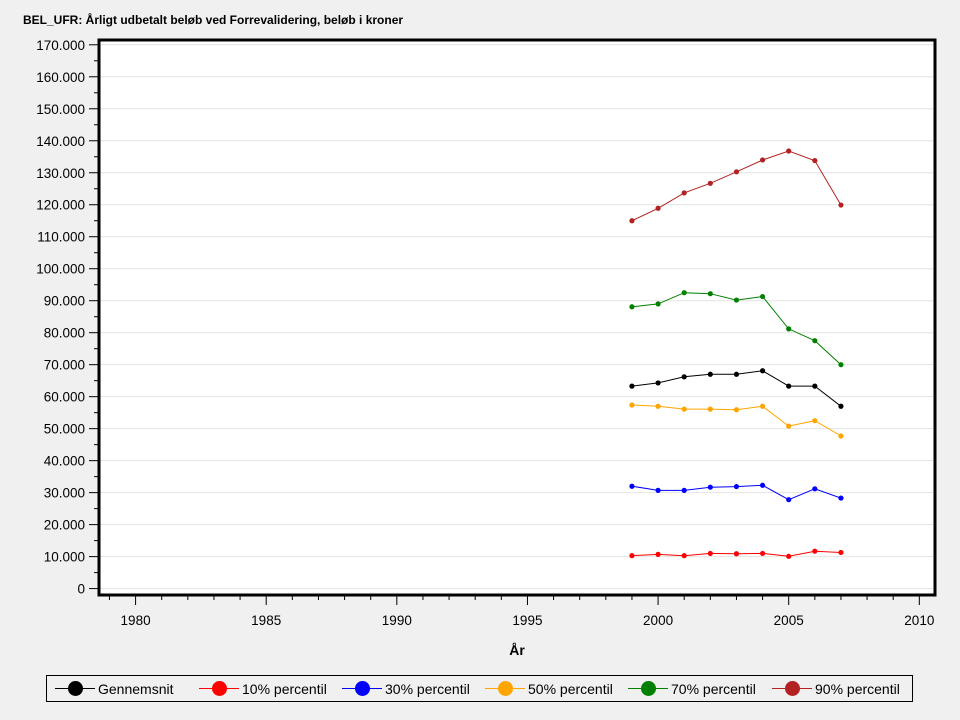 The height and width of the screenshot is (720, 960). I want to click on y-tick-label: 80.000, so click(64, 333).